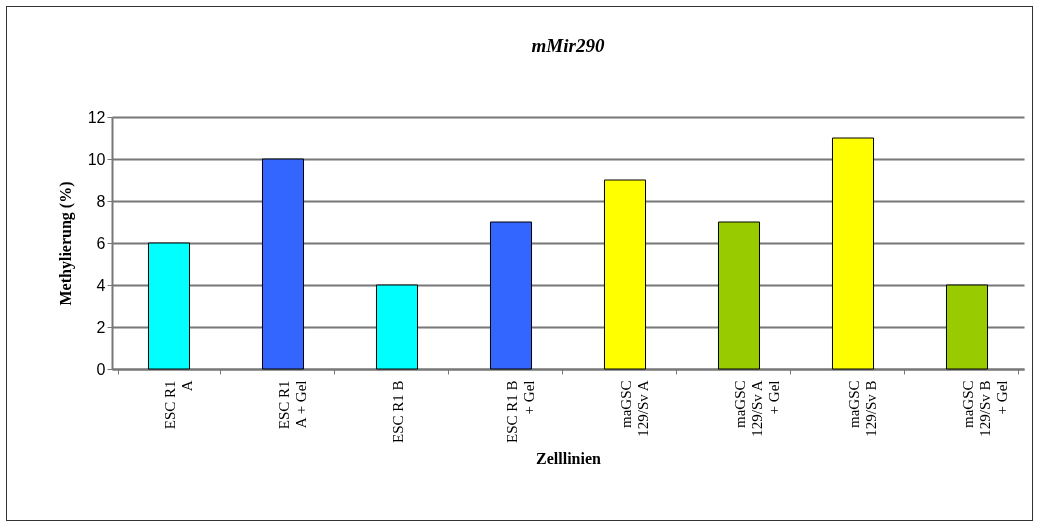 This screenshot has height=530, width=1041. I want to click on x-tick-label: ESC R1 B, so click(397, 412).